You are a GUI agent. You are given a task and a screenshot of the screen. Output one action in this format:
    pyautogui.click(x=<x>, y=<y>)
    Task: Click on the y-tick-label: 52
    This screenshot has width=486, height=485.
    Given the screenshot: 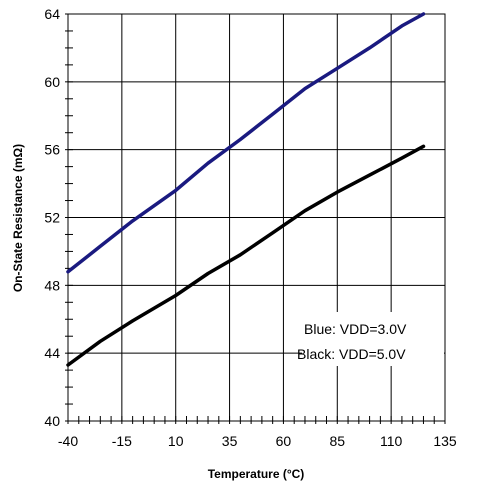 What is the action you would take?
    pyautogui.click(x=52, y=218)
    